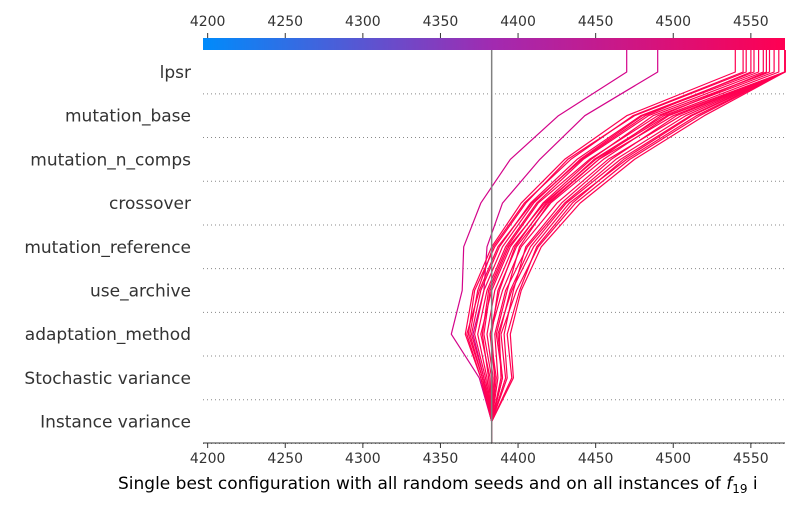 The width and height of the screenshot is (800, 509). Describe the element at coordinates (285, 459) in the screenshot. I see `bottom-tick-label: 4250` at that location.